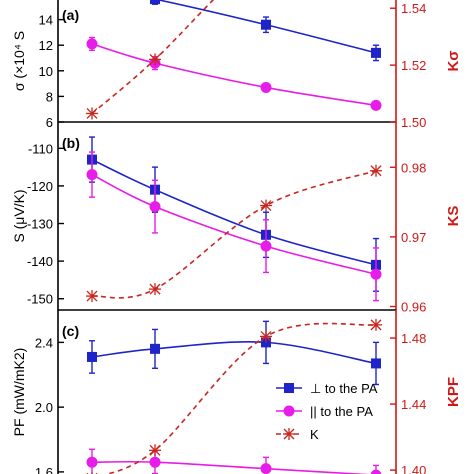 Image resolution: width=474 pixels, height=474 pixels. I want to click on right-tick-label: 1.44, so click(413, 404).